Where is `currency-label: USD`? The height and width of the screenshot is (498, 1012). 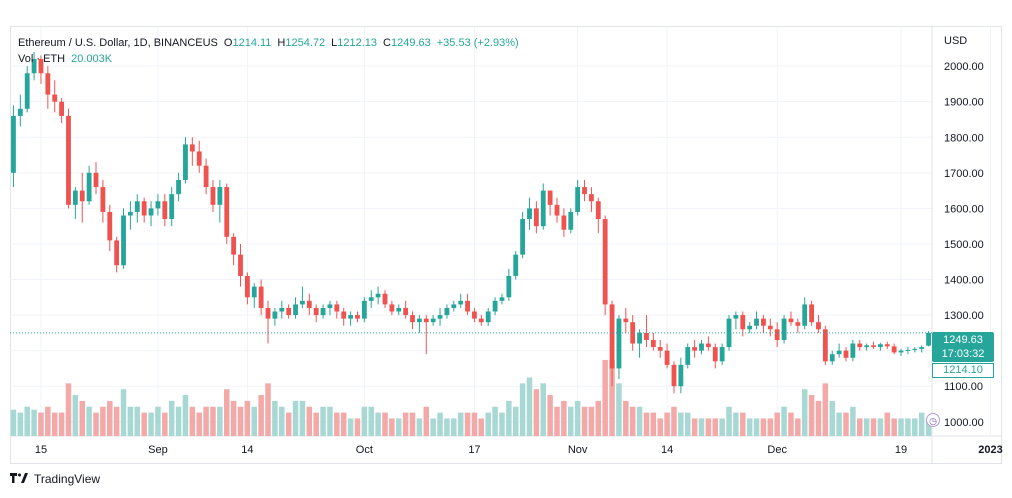 currency-label: USD is located at coordinates (956, 41).